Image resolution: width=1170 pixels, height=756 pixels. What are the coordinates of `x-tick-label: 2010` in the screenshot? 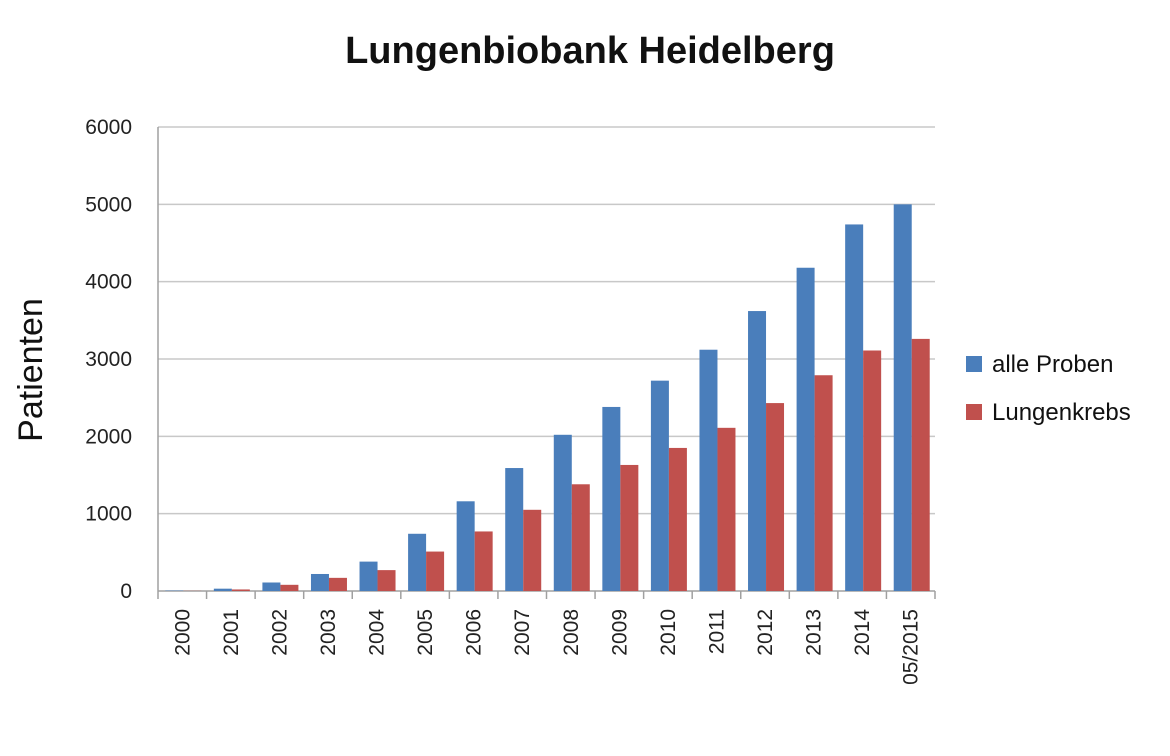 It's located at (668, 632).